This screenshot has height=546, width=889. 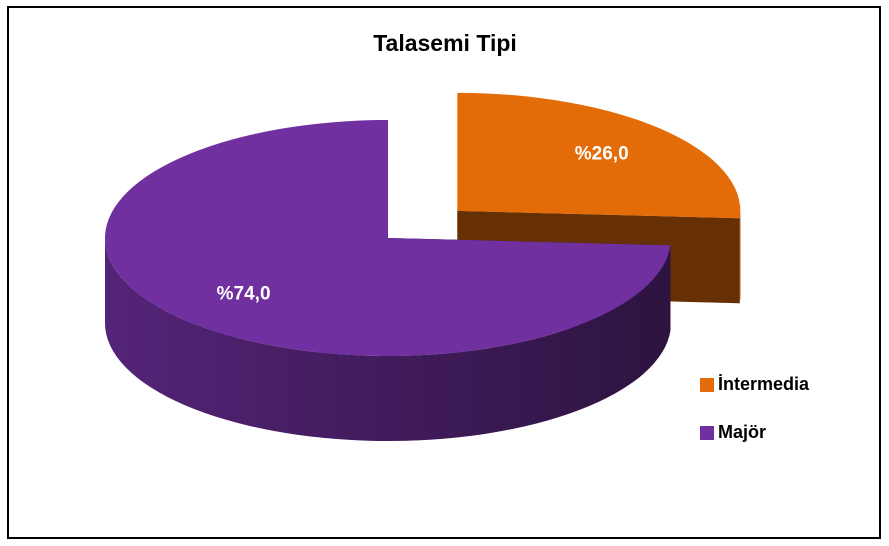 I want to click on slice-wall-shade, so click(x=740, y=257).